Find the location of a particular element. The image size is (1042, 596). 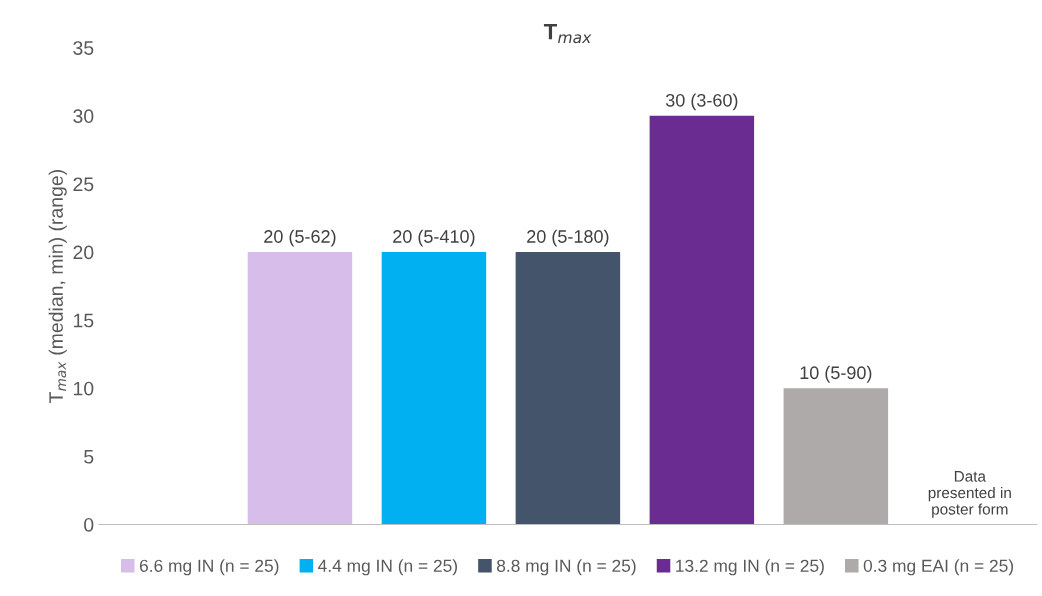

data-label: 20 (5-62) is located at coordinates (300, 238).